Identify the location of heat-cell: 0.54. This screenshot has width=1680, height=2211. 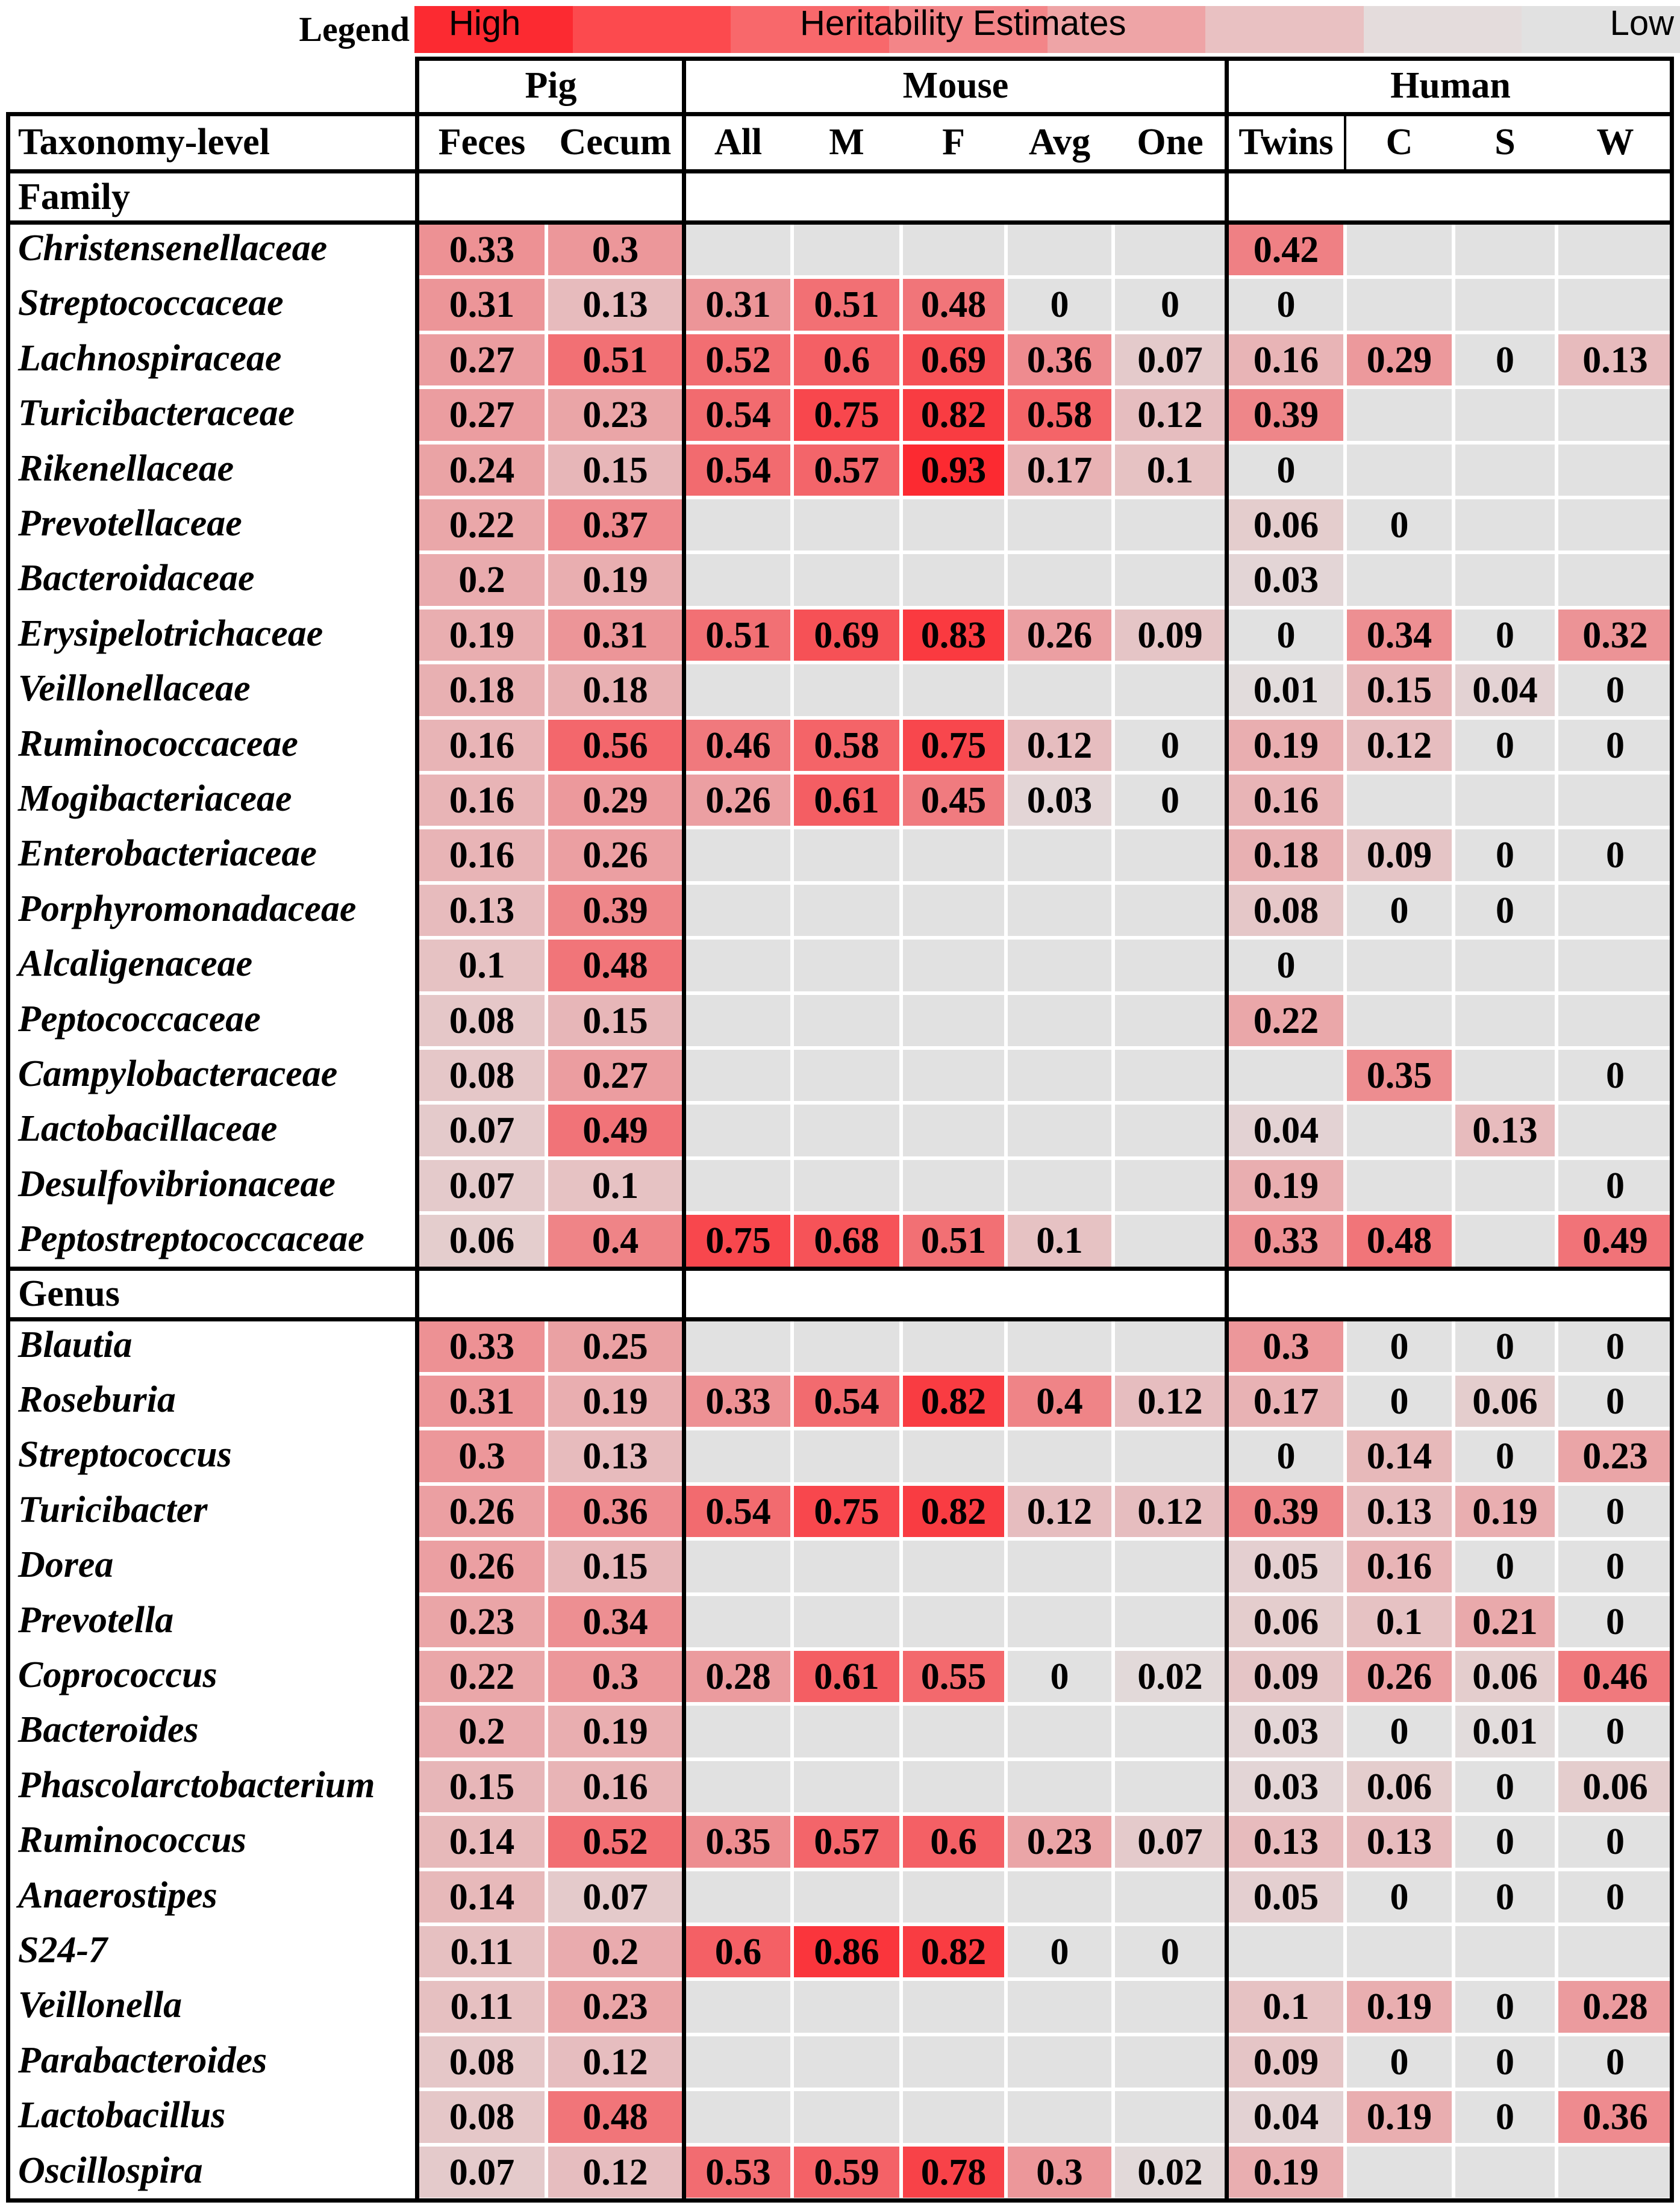
(738, 415).